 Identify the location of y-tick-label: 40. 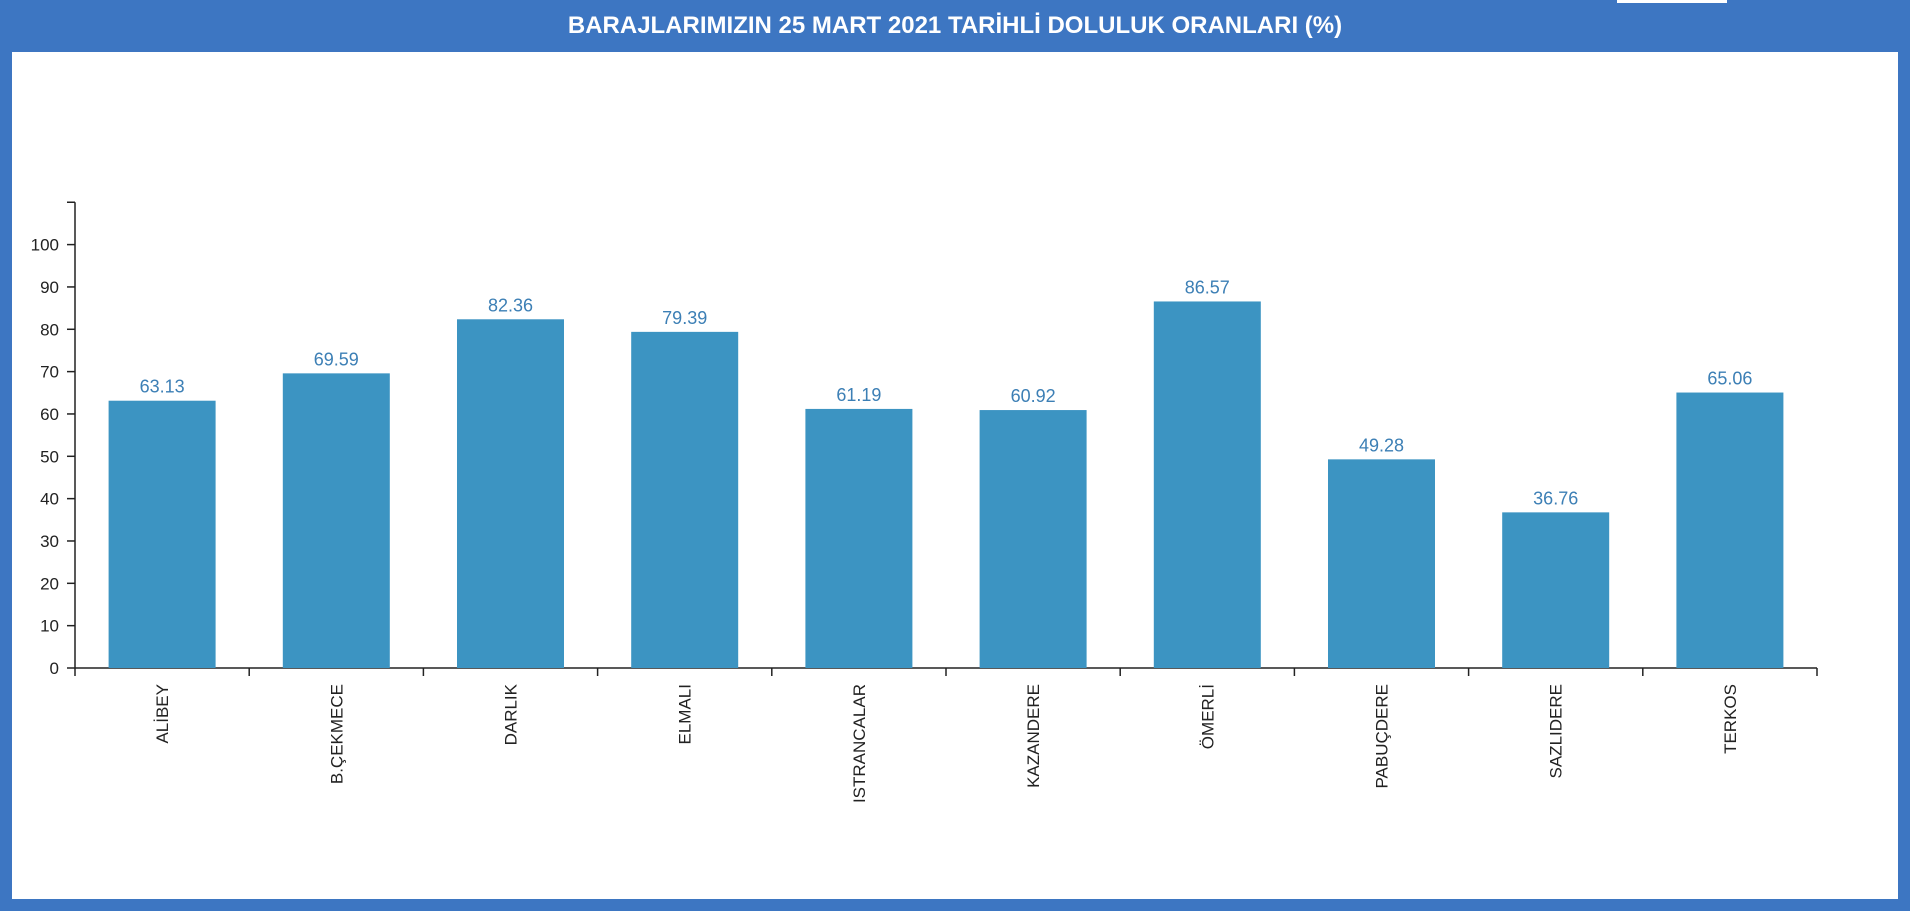
(49, 499).